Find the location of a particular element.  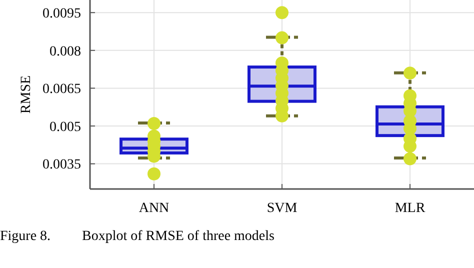

y-tick-label: 0.0035 is located at coordinates (61, 165).